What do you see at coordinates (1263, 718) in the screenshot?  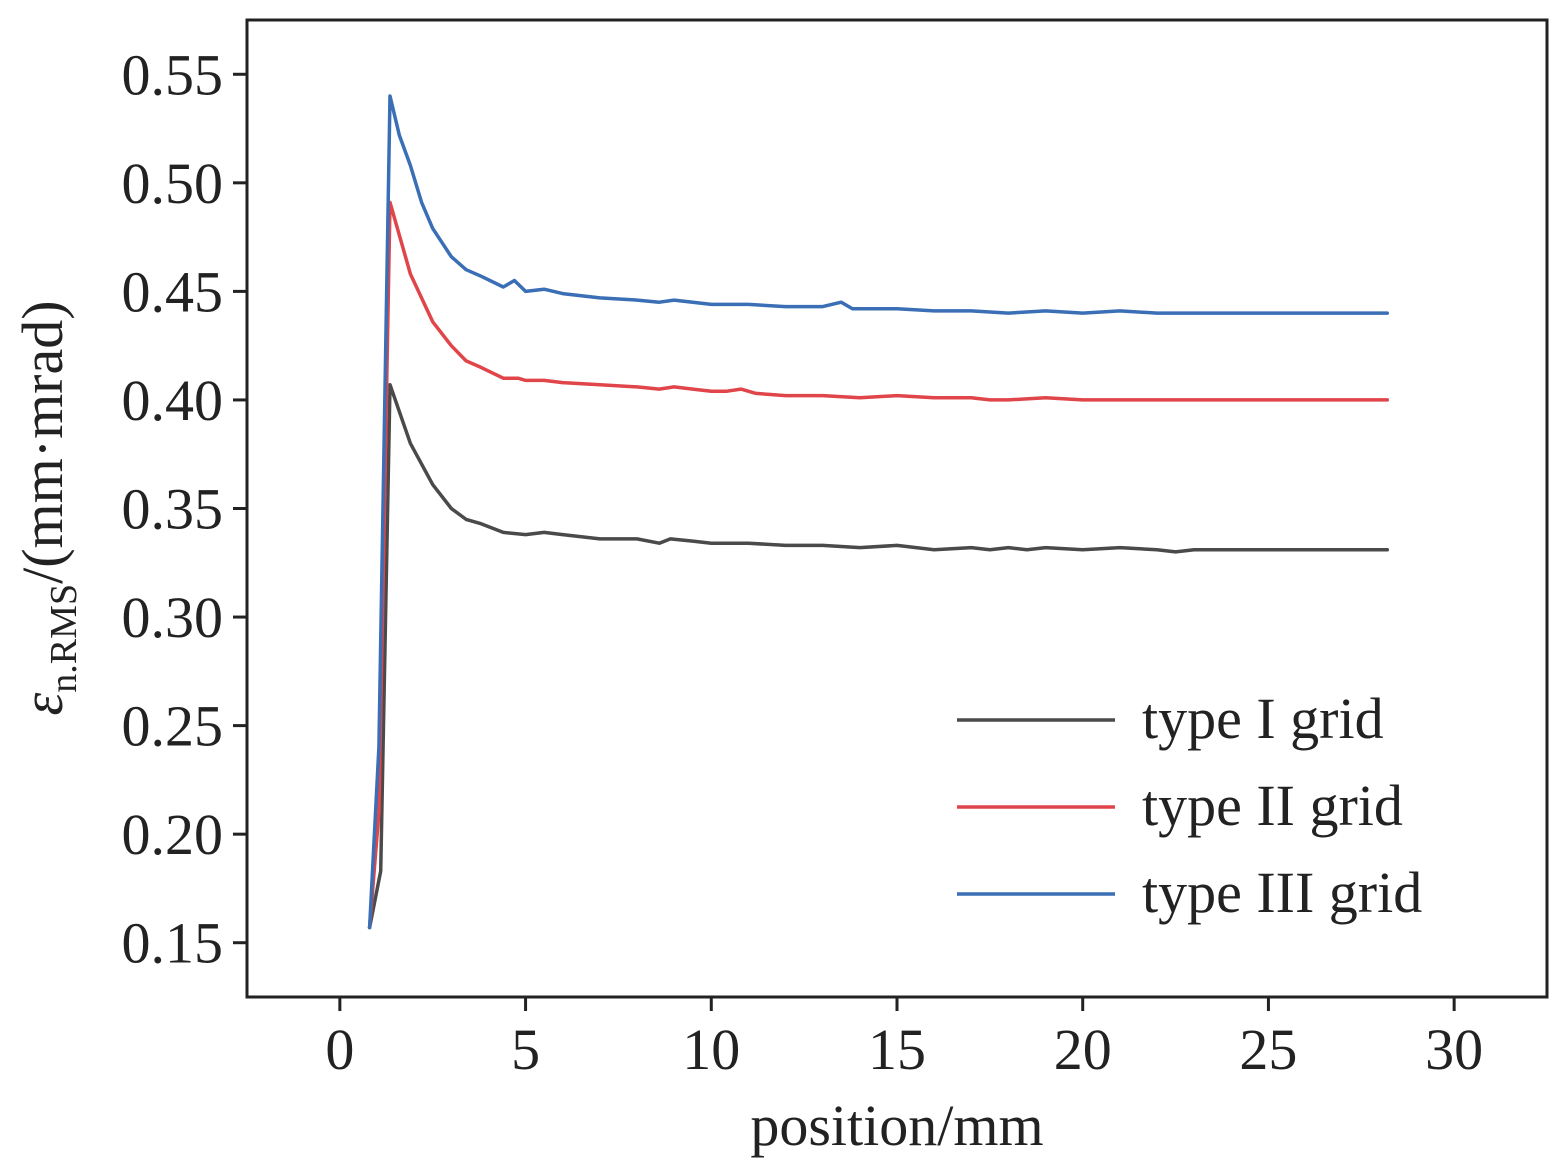 I see `legend-label-1: type I grid` at bounding box center [1263, 718].